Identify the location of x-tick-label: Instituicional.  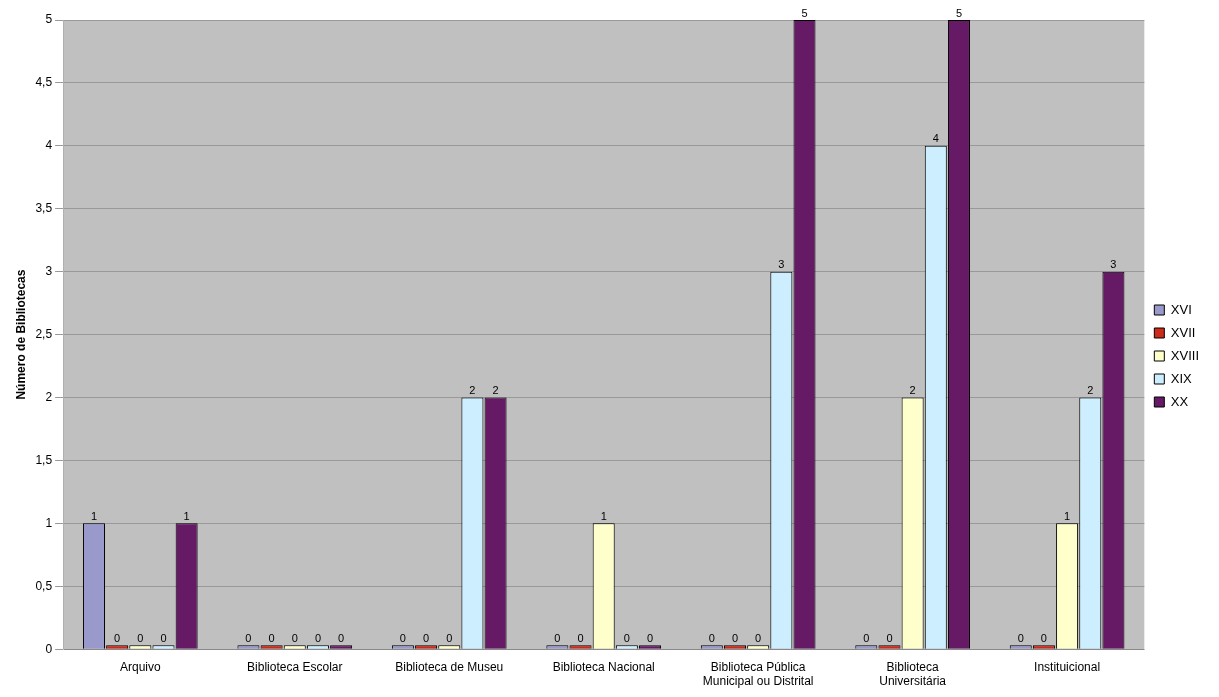
(1067, 666).